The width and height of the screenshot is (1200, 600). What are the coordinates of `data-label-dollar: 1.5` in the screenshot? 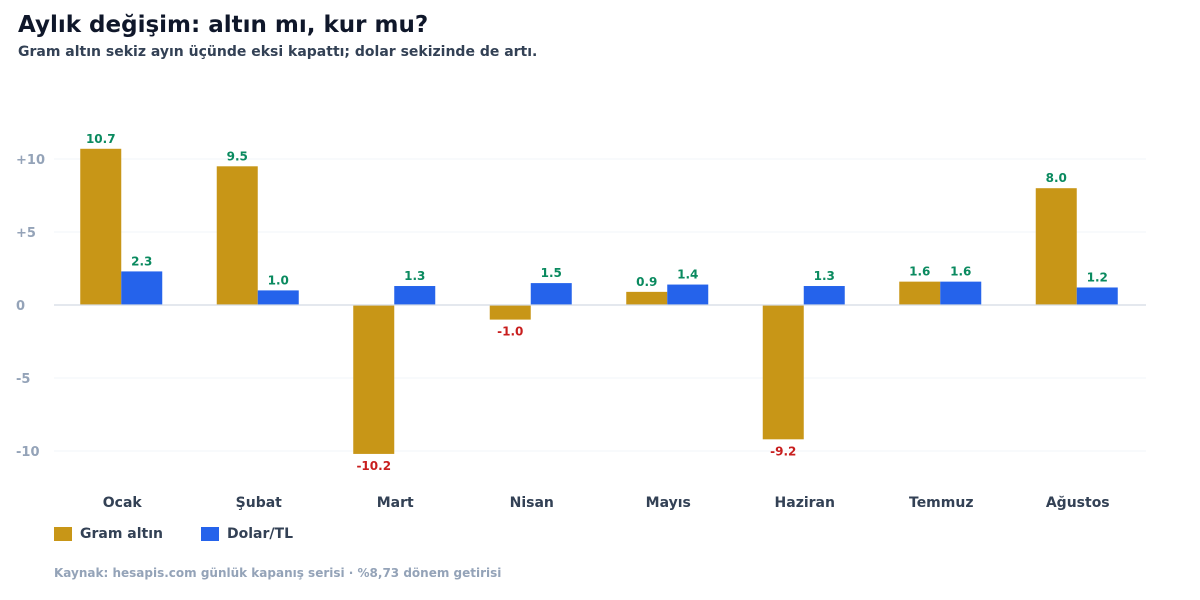 It's located at (551, 273).